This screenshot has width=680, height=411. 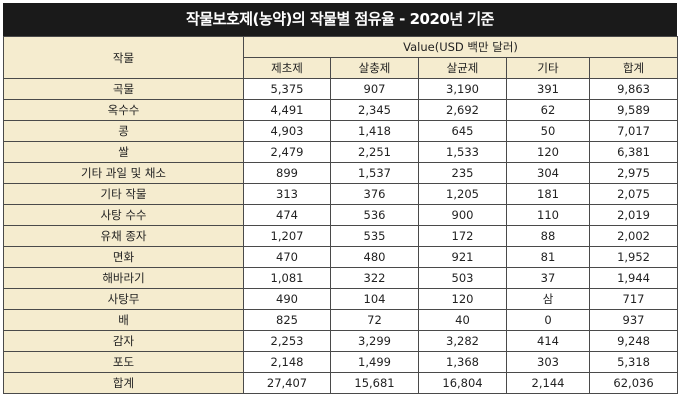 What do you see at coordinates (123, 131) in the screenshot?
I see `crop-name-cell: 콩` at bounding box center [123, 131].